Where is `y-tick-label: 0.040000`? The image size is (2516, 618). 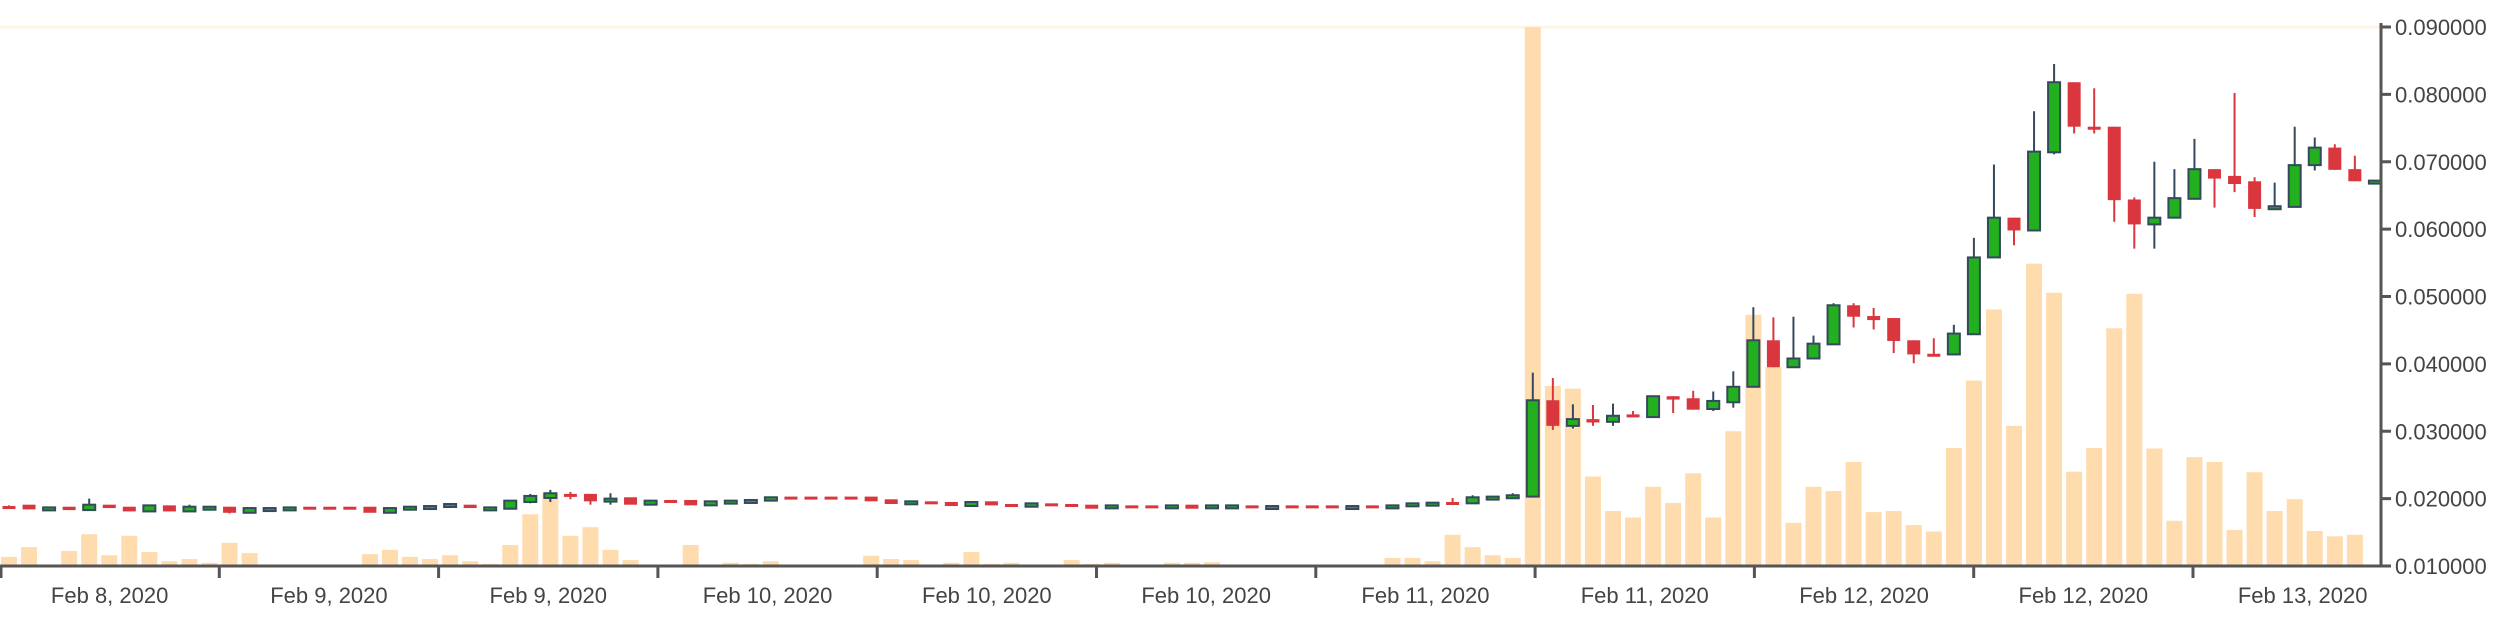
y-tick-label: 0.040000 is located at coordinates (2441, 364).